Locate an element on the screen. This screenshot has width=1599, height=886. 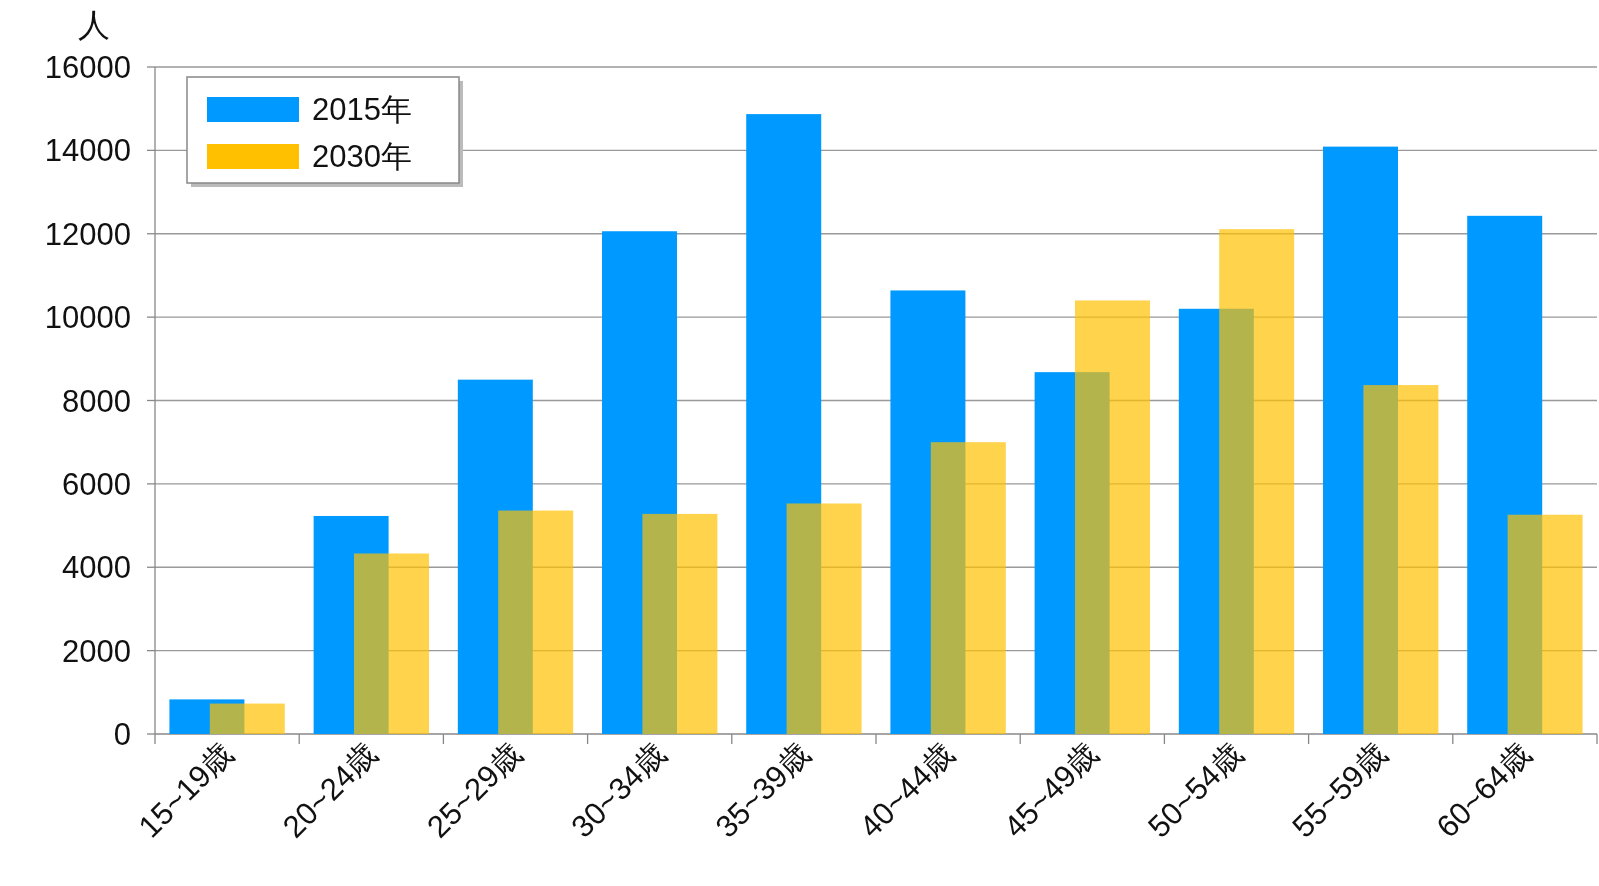
legend-label: 2030年 is located at coordinates (362, 156).